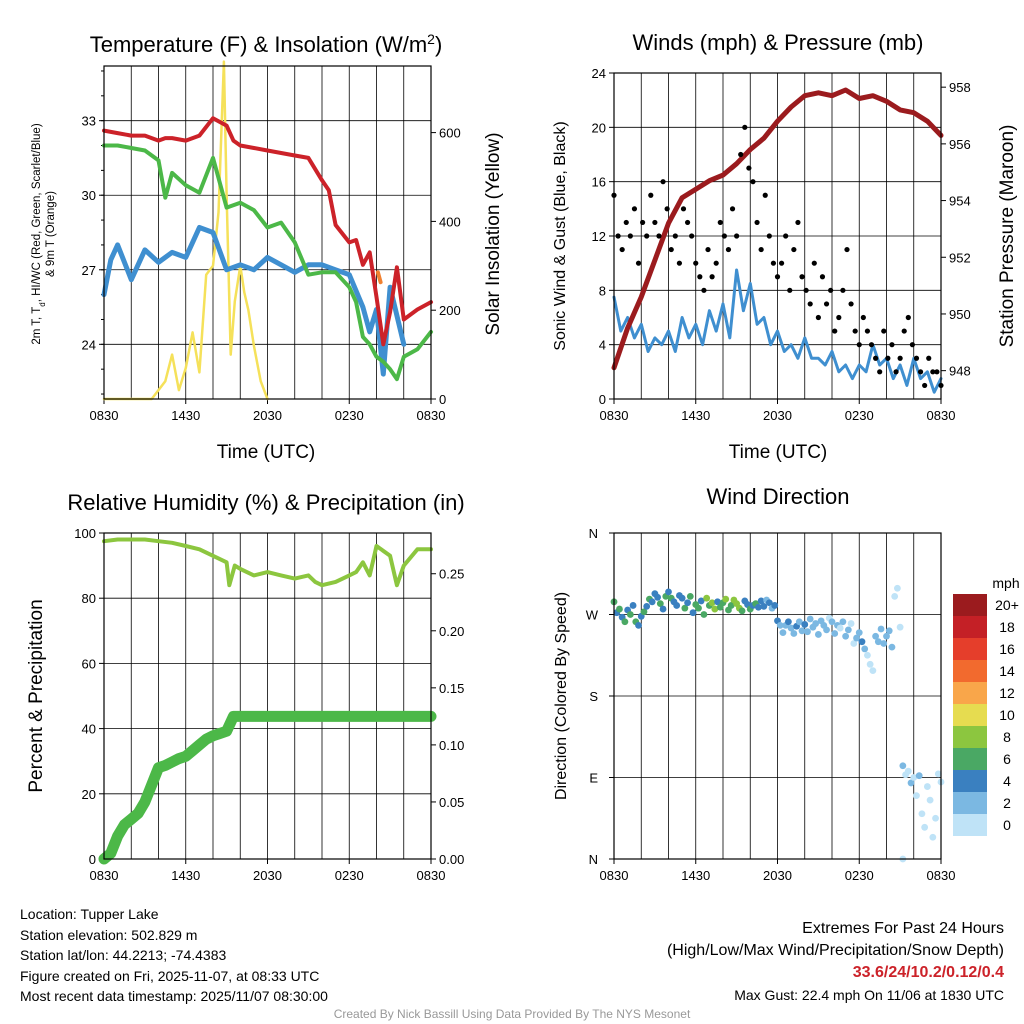 The width and height of the screenshot is (1024, 1024). Describe the element at coordinates (89, 344) in the screenshot. I see `y-tick-label: 24` at that location.